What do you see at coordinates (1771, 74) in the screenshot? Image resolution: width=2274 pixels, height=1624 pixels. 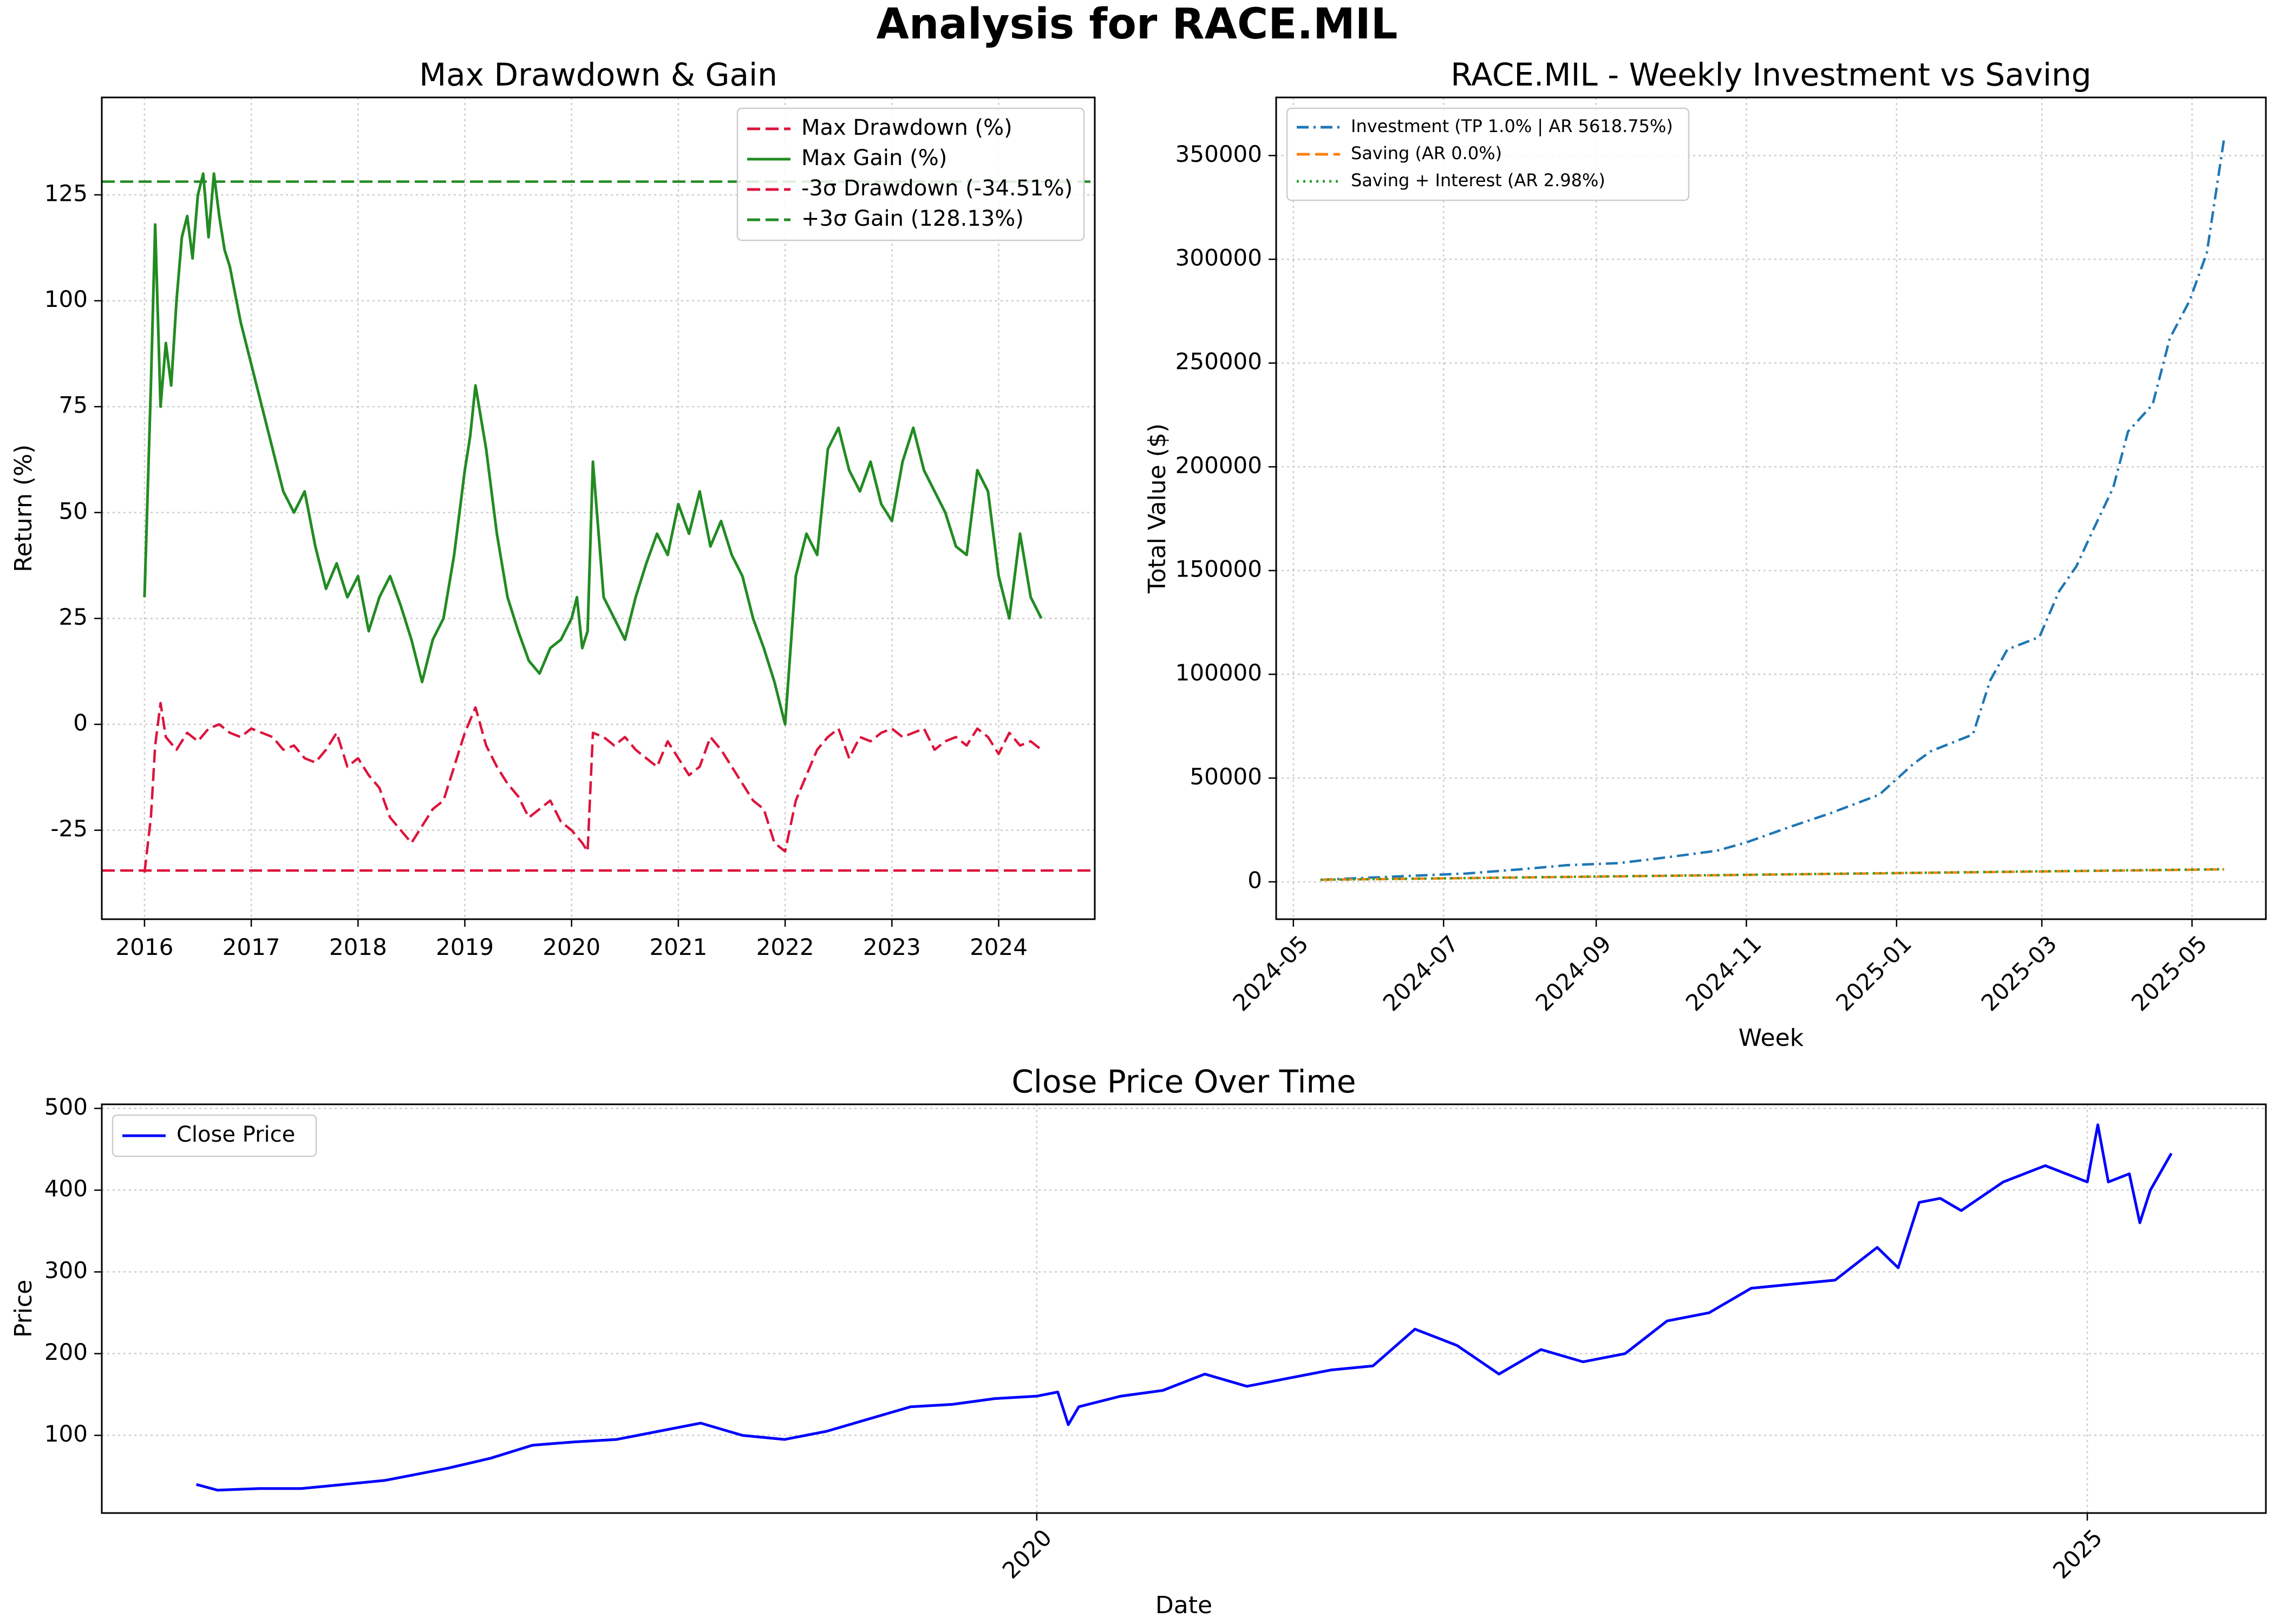 I see `chart-title: RACE.MIL - Weekly Investment vs Saving` at bounding box center [1771, 74].